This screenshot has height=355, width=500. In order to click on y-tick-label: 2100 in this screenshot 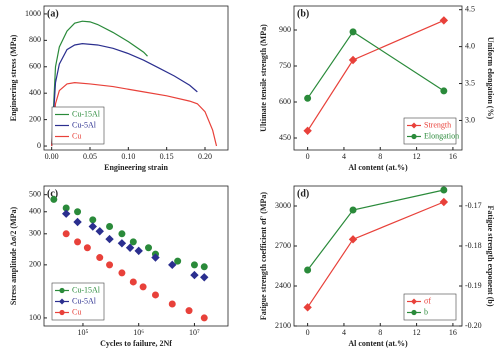, I will do `click(283, 325)`.